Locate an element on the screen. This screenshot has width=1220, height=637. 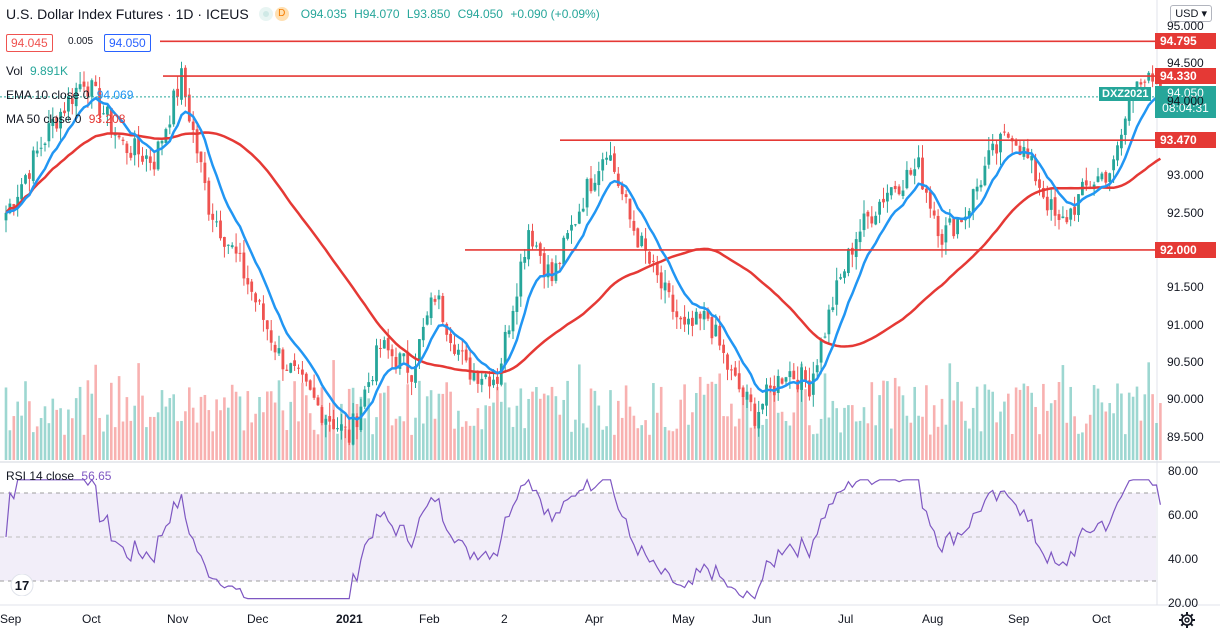
ema-legend: EMA 10 close 0 94.069 is located at coordinates (69, 95).